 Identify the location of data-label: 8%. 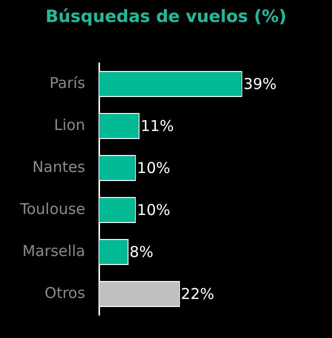
(142, 251).